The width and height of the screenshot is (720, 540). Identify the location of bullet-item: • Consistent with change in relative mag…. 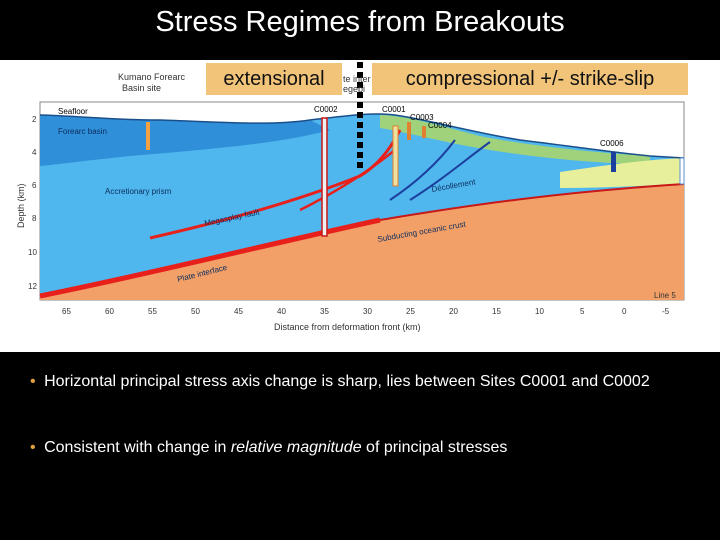
(365, 448).